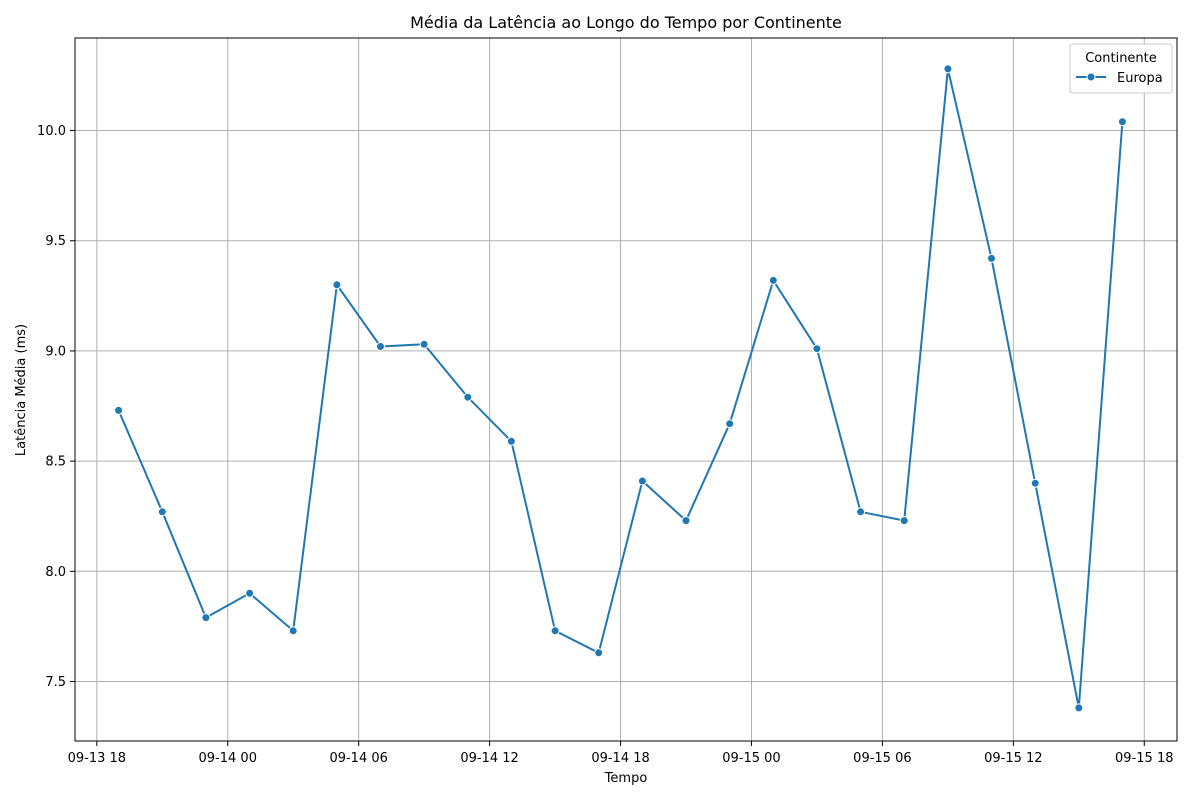  Describe the element at coordinates (51, 131) in the screenshot. I see `y-tick-label: 10.0` at that location.